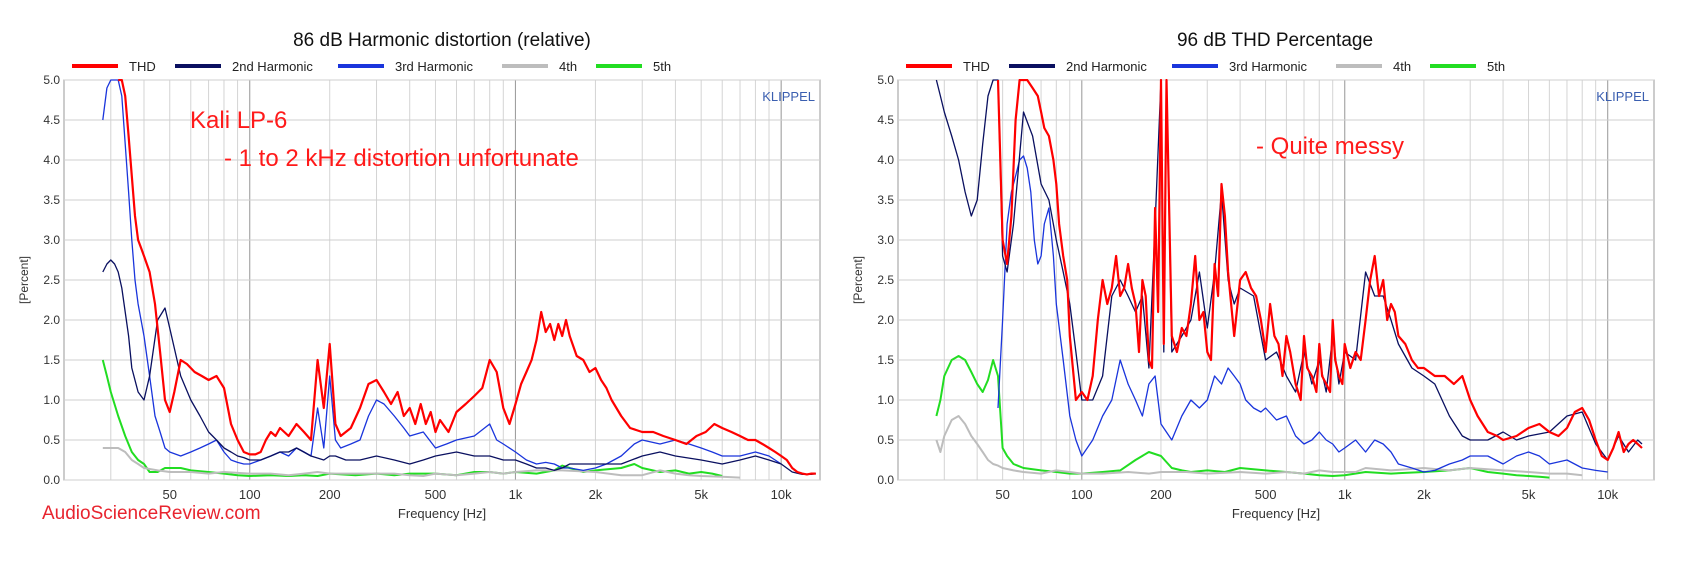 This screenshot has width=1690, height=576. I want to click on chart-title: 86 dB Harmonic distortion (relative), so click(442, 40).